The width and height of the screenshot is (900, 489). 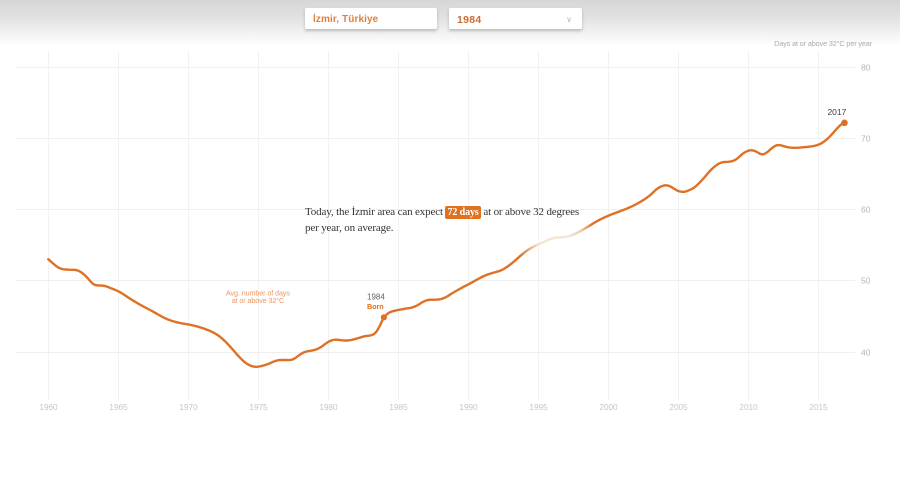 I want to click on svg-text: 1990, so click(x=468, y=407).